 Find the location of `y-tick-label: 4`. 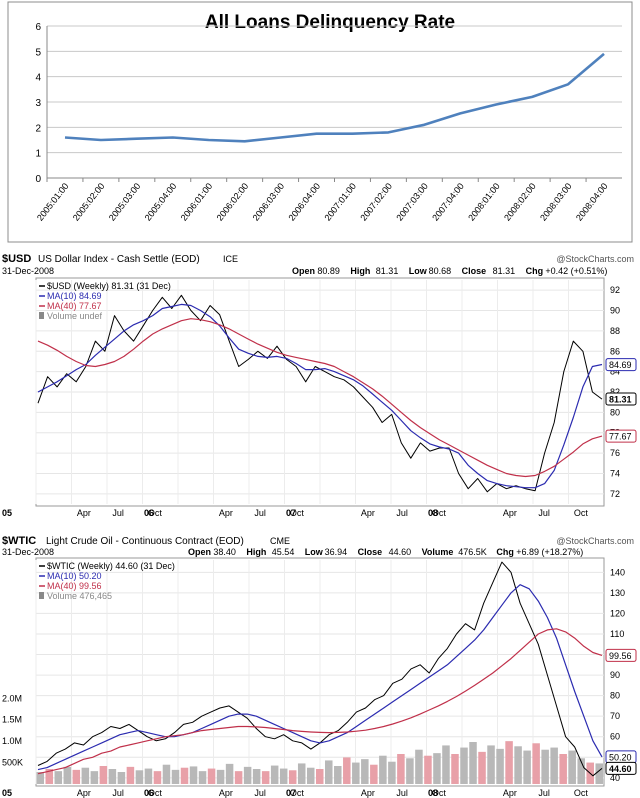

y-tick-label: 4 is located at coordinates (38, 78).